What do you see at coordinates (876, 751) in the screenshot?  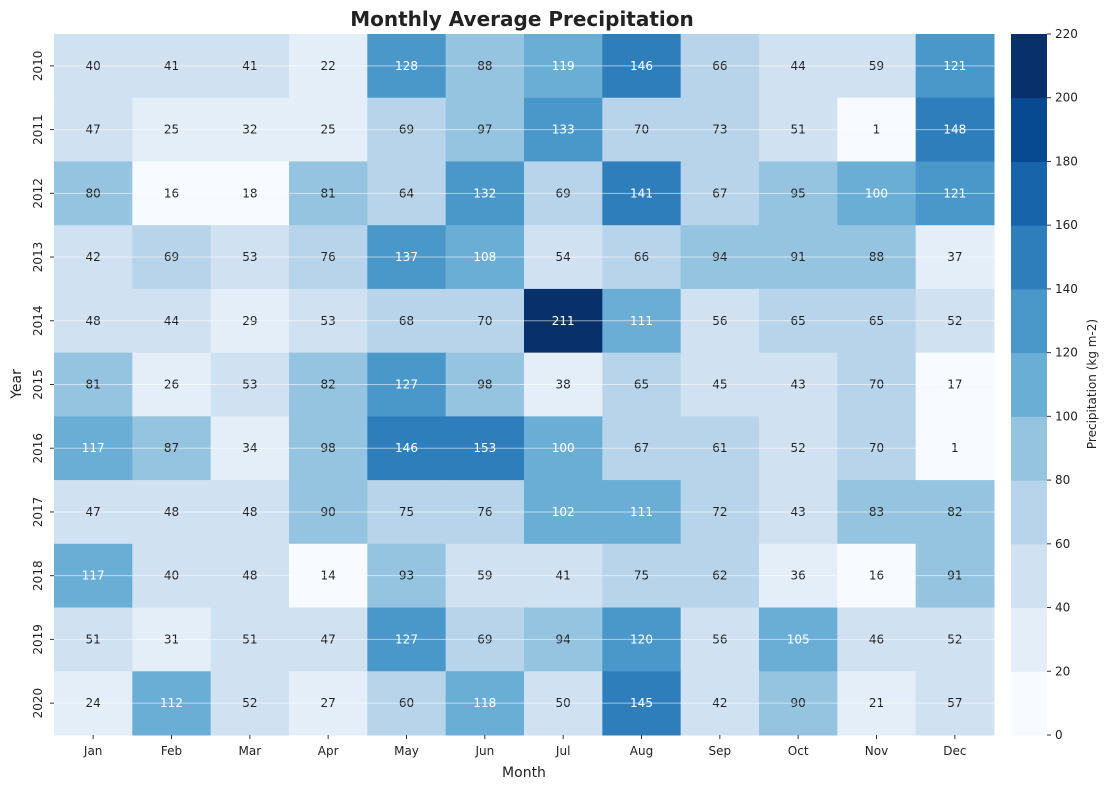 I see `x-tick-label: Nov` at bounding box center [876, 751].